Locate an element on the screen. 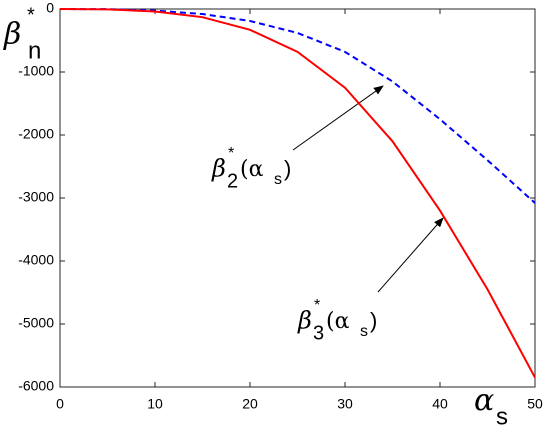 Image resolution: width=545 pixels, height=431 pixels. y-tick-label: -5000 is located at coordinates (36, 323).